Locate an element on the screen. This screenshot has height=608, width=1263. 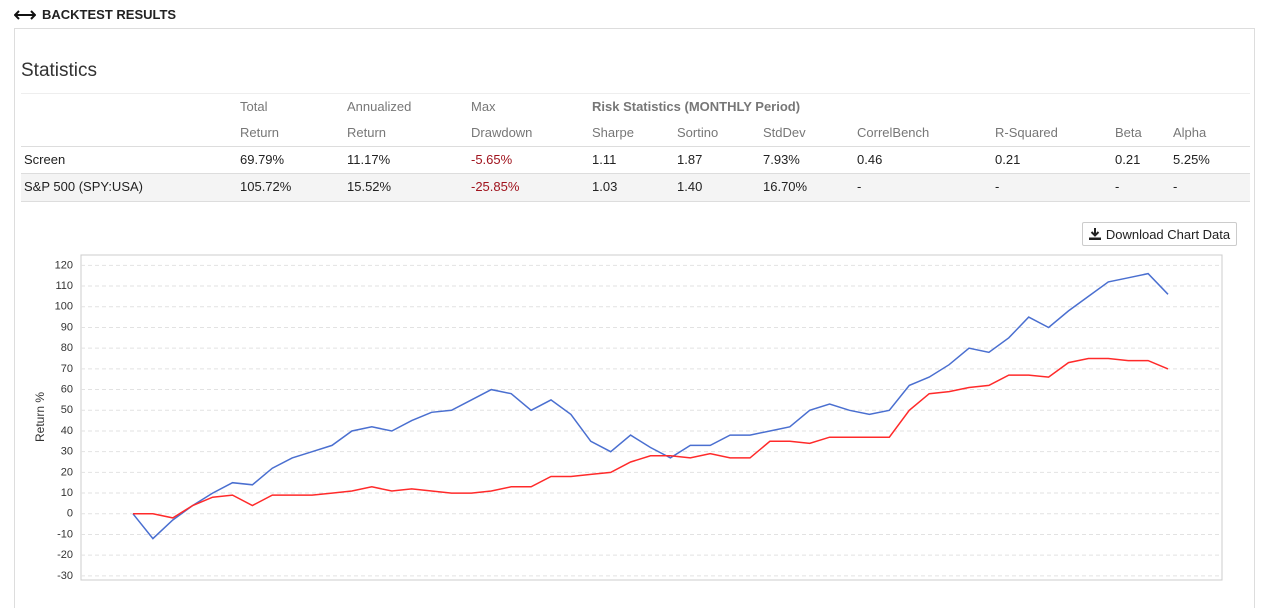
table-cell: 105.72% is located at coordinates (266, 186).